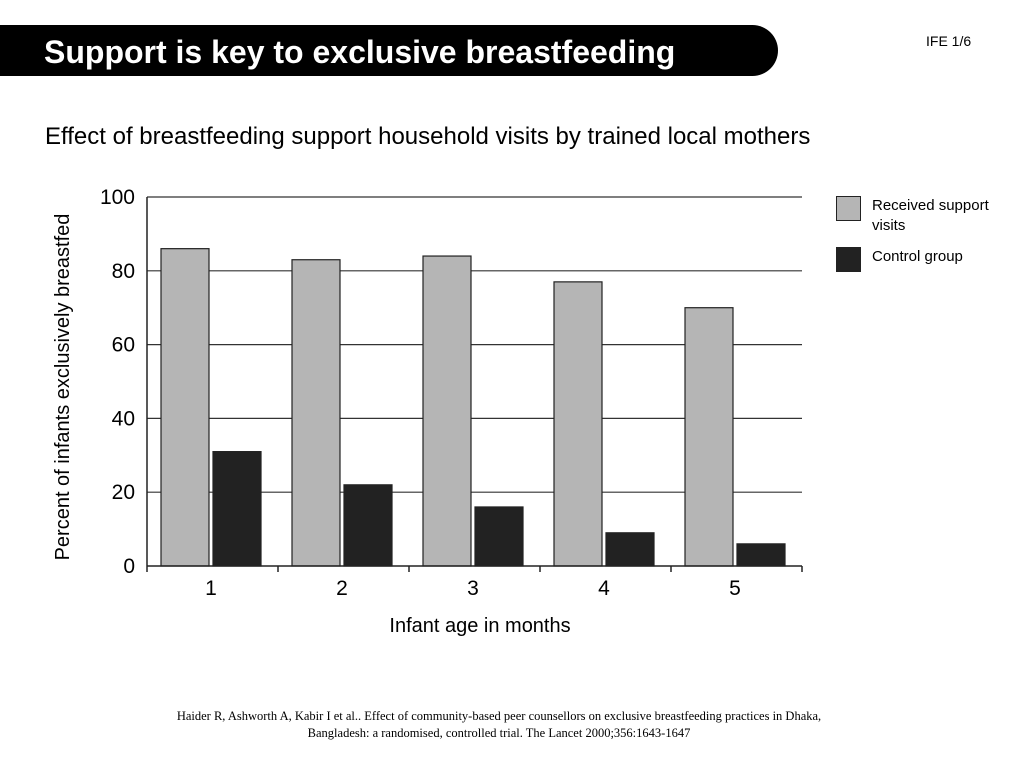 This screenshot has height=768, width=1024. Describe the element at coordinates (211, 588) in the screenshot. I see `x-tick-label: 1` at that location.